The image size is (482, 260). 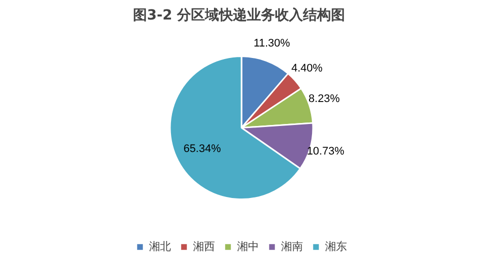 I want to click on legend-label: 湘南, so click(x=292, y=247).